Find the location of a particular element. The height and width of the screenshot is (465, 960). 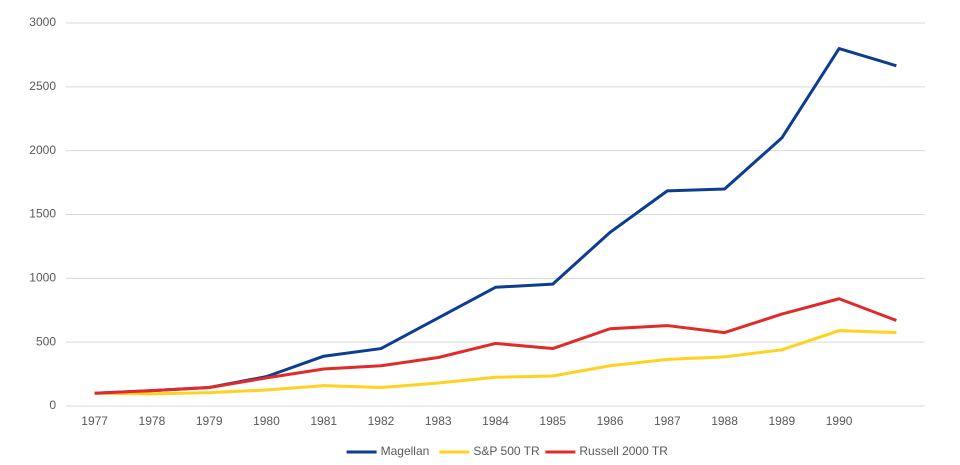

x-tick-label: 1978 is located at coordinates (152, 421).